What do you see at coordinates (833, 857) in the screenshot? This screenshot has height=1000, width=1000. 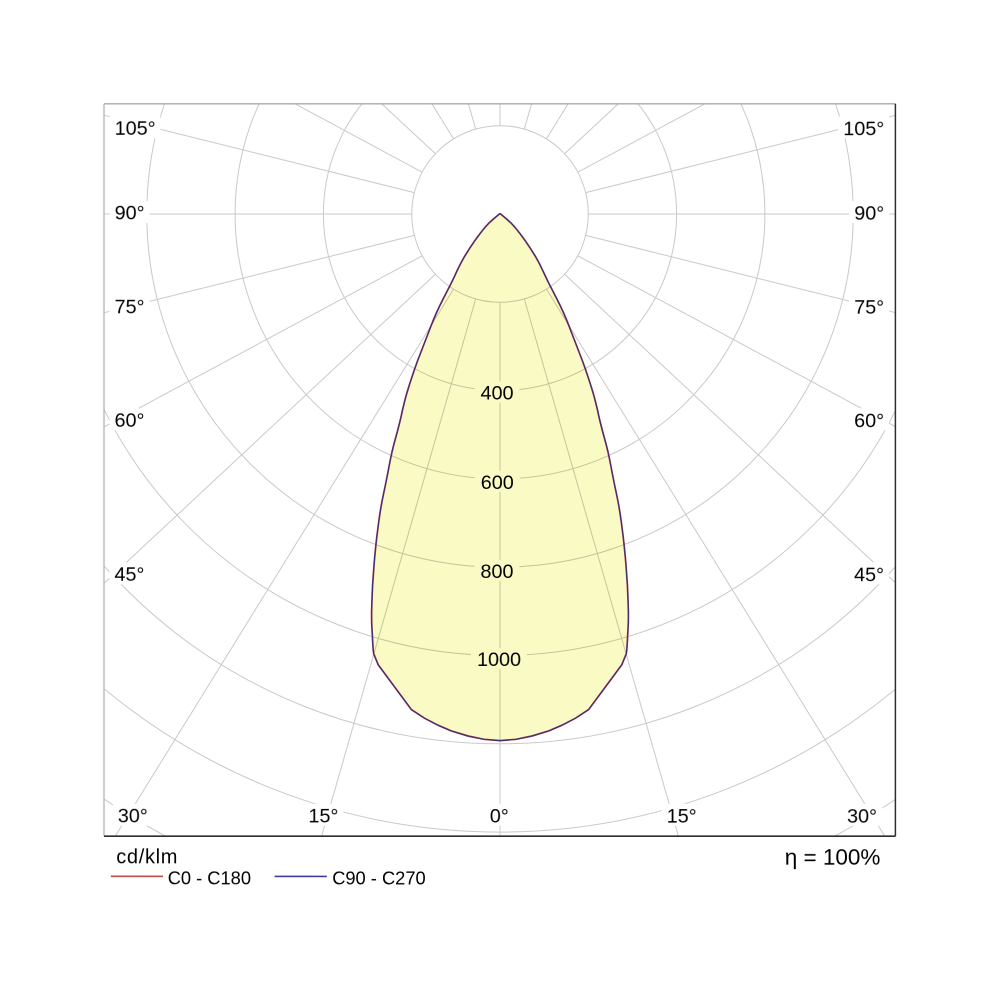 I see `svg-text: η = 100%` at bounding box center [833, 857].